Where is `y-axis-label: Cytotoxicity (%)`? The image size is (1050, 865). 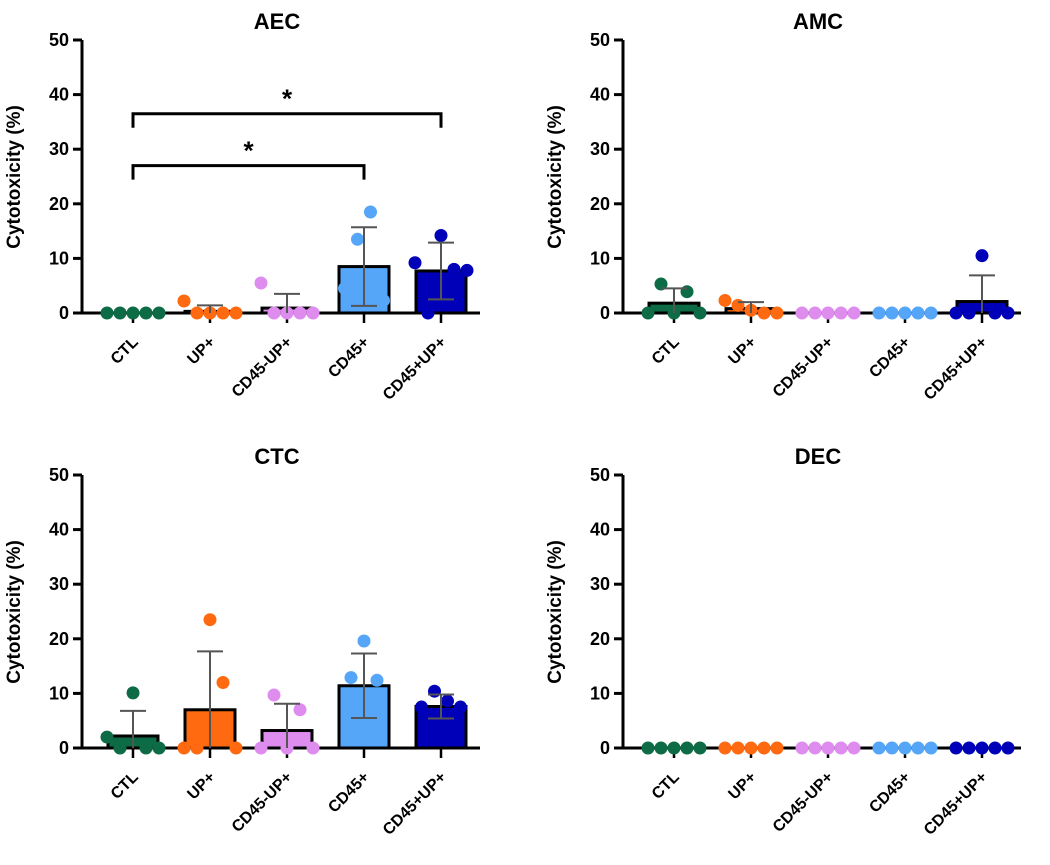
y-axis-label: Cytotoxicity (%) is located at coordinates (555, 612).